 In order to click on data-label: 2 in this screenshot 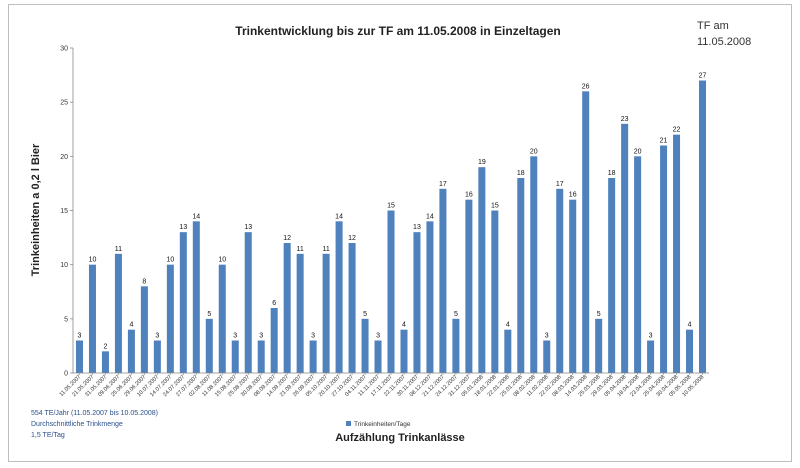, I will do `click(105, 346)`.